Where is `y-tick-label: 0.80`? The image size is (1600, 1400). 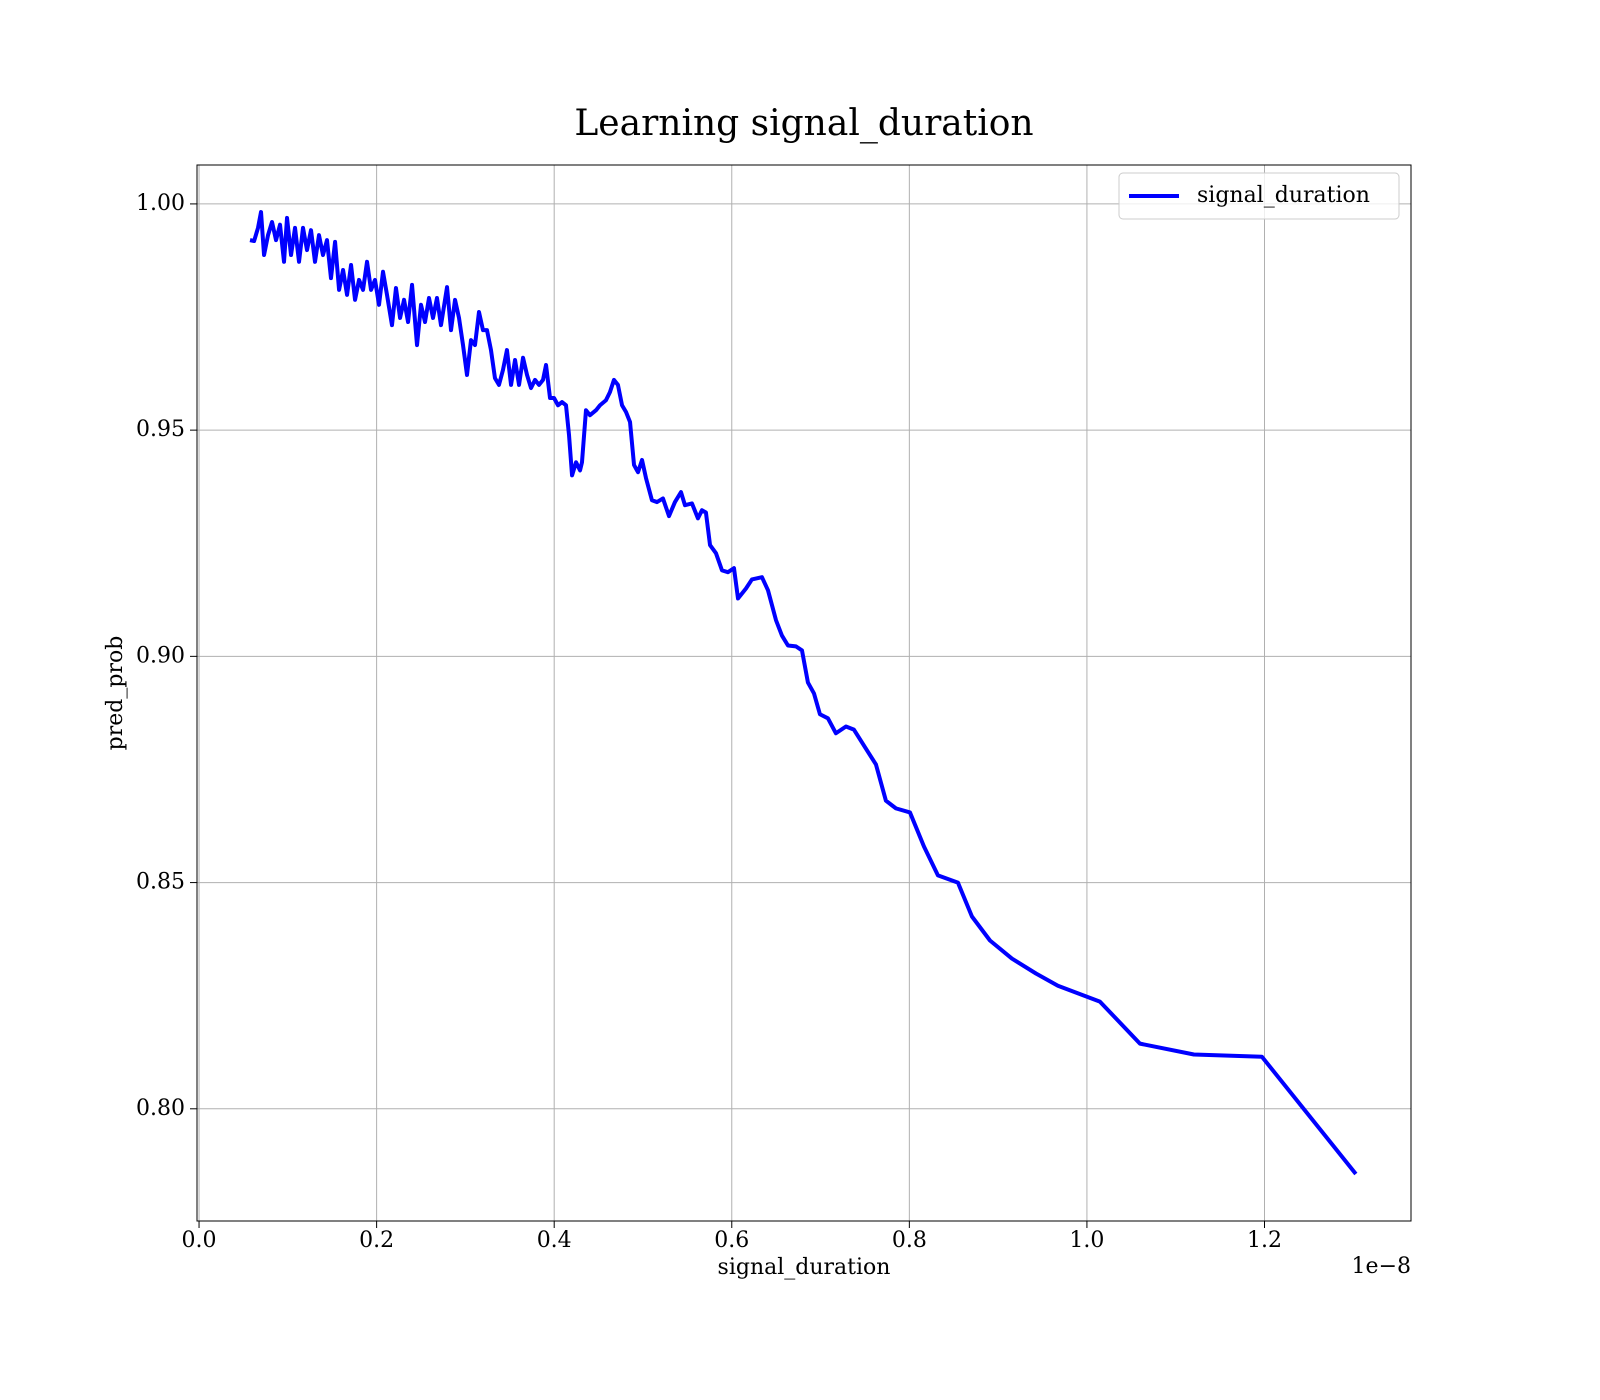
y-tick-label: 0.80 is located at coordinates (160, 1108).